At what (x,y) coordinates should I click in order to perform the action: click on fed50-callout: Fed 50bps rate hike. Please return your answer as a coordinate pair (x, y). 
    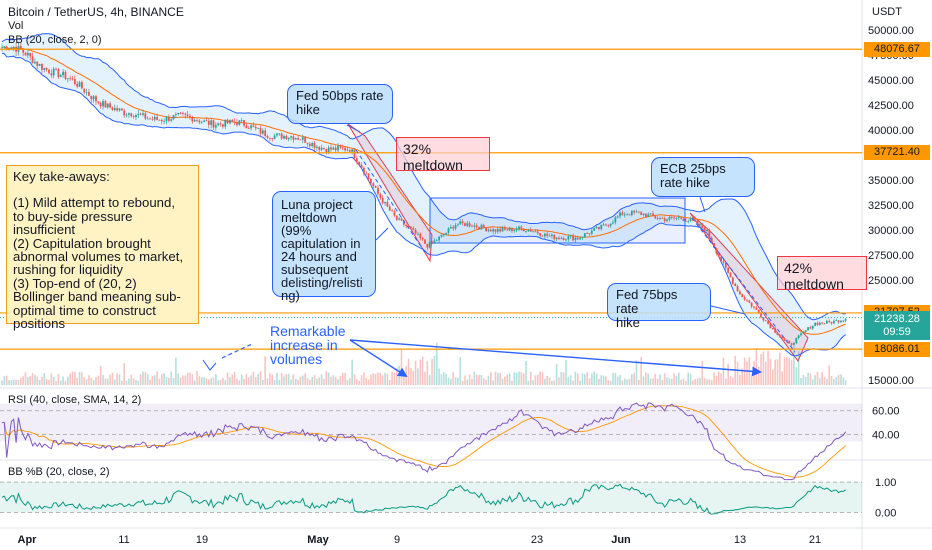
    Looking at the image, I should click on (340, 104).